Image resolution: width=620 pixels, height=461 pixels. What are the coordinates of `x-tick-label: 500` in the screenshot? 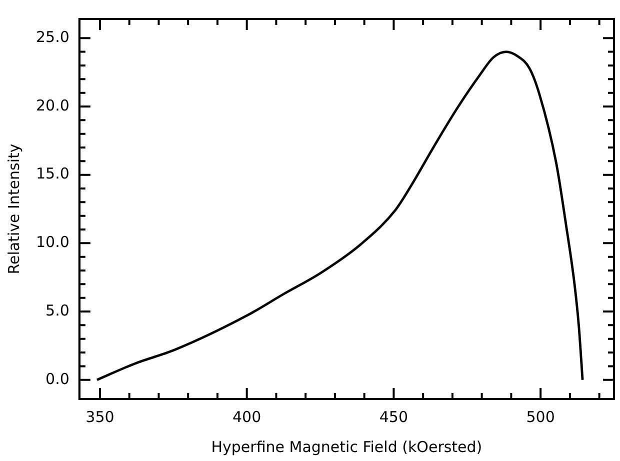 It's located at (540, 417).